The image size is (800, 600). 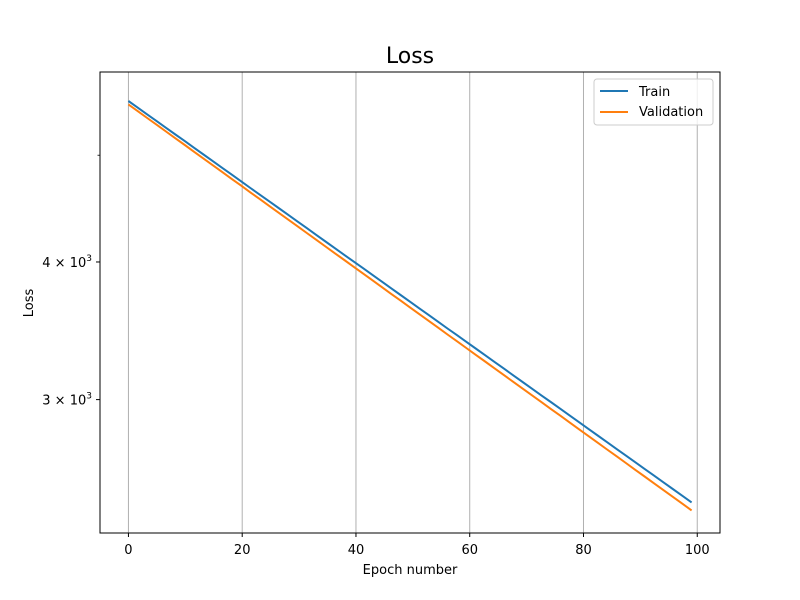 I want to click on x-tick-label-20: 20, so click(x=242, y=550).